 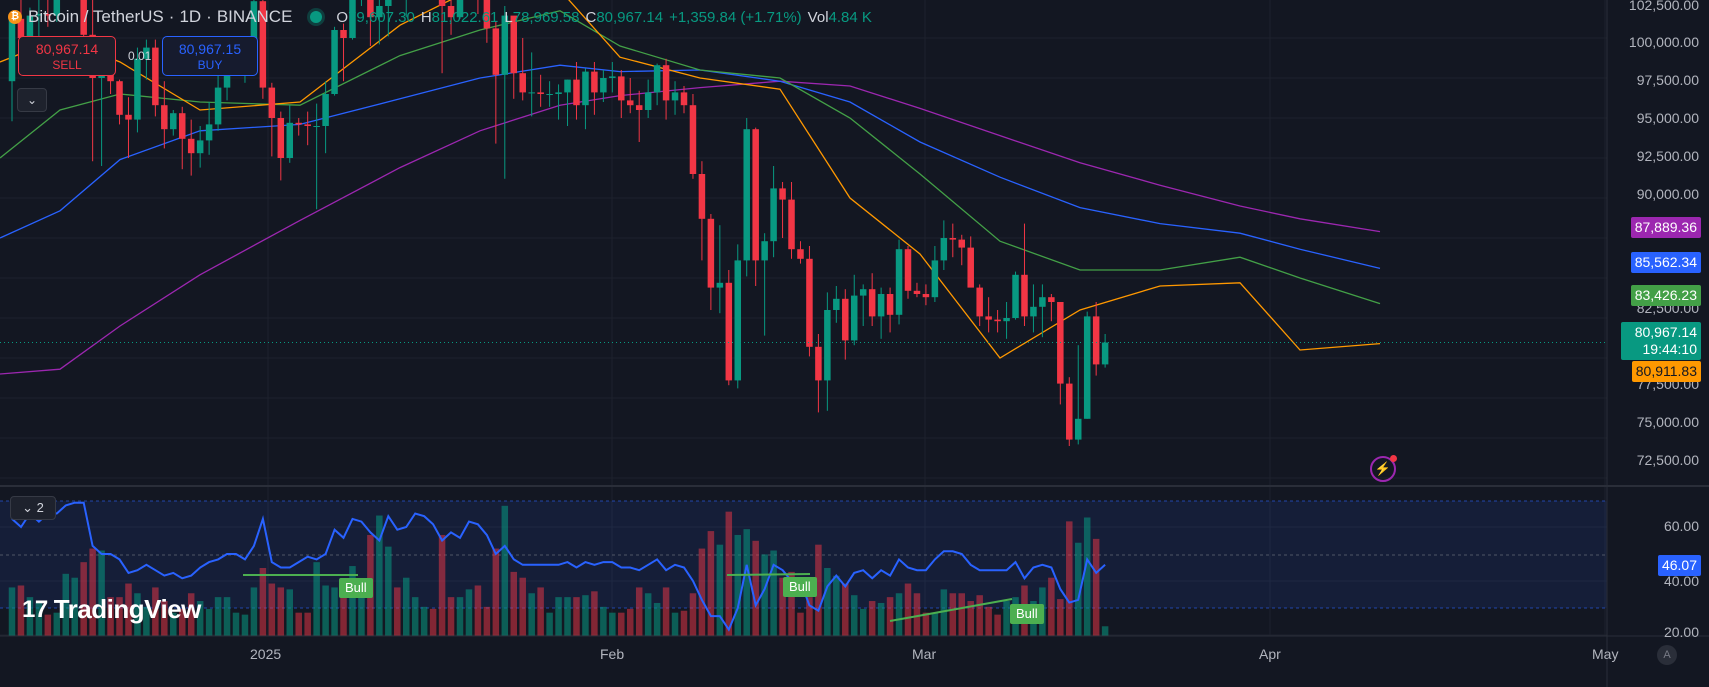 I want to click on auto-scale-icon: A, so click(x=1667, y=655).